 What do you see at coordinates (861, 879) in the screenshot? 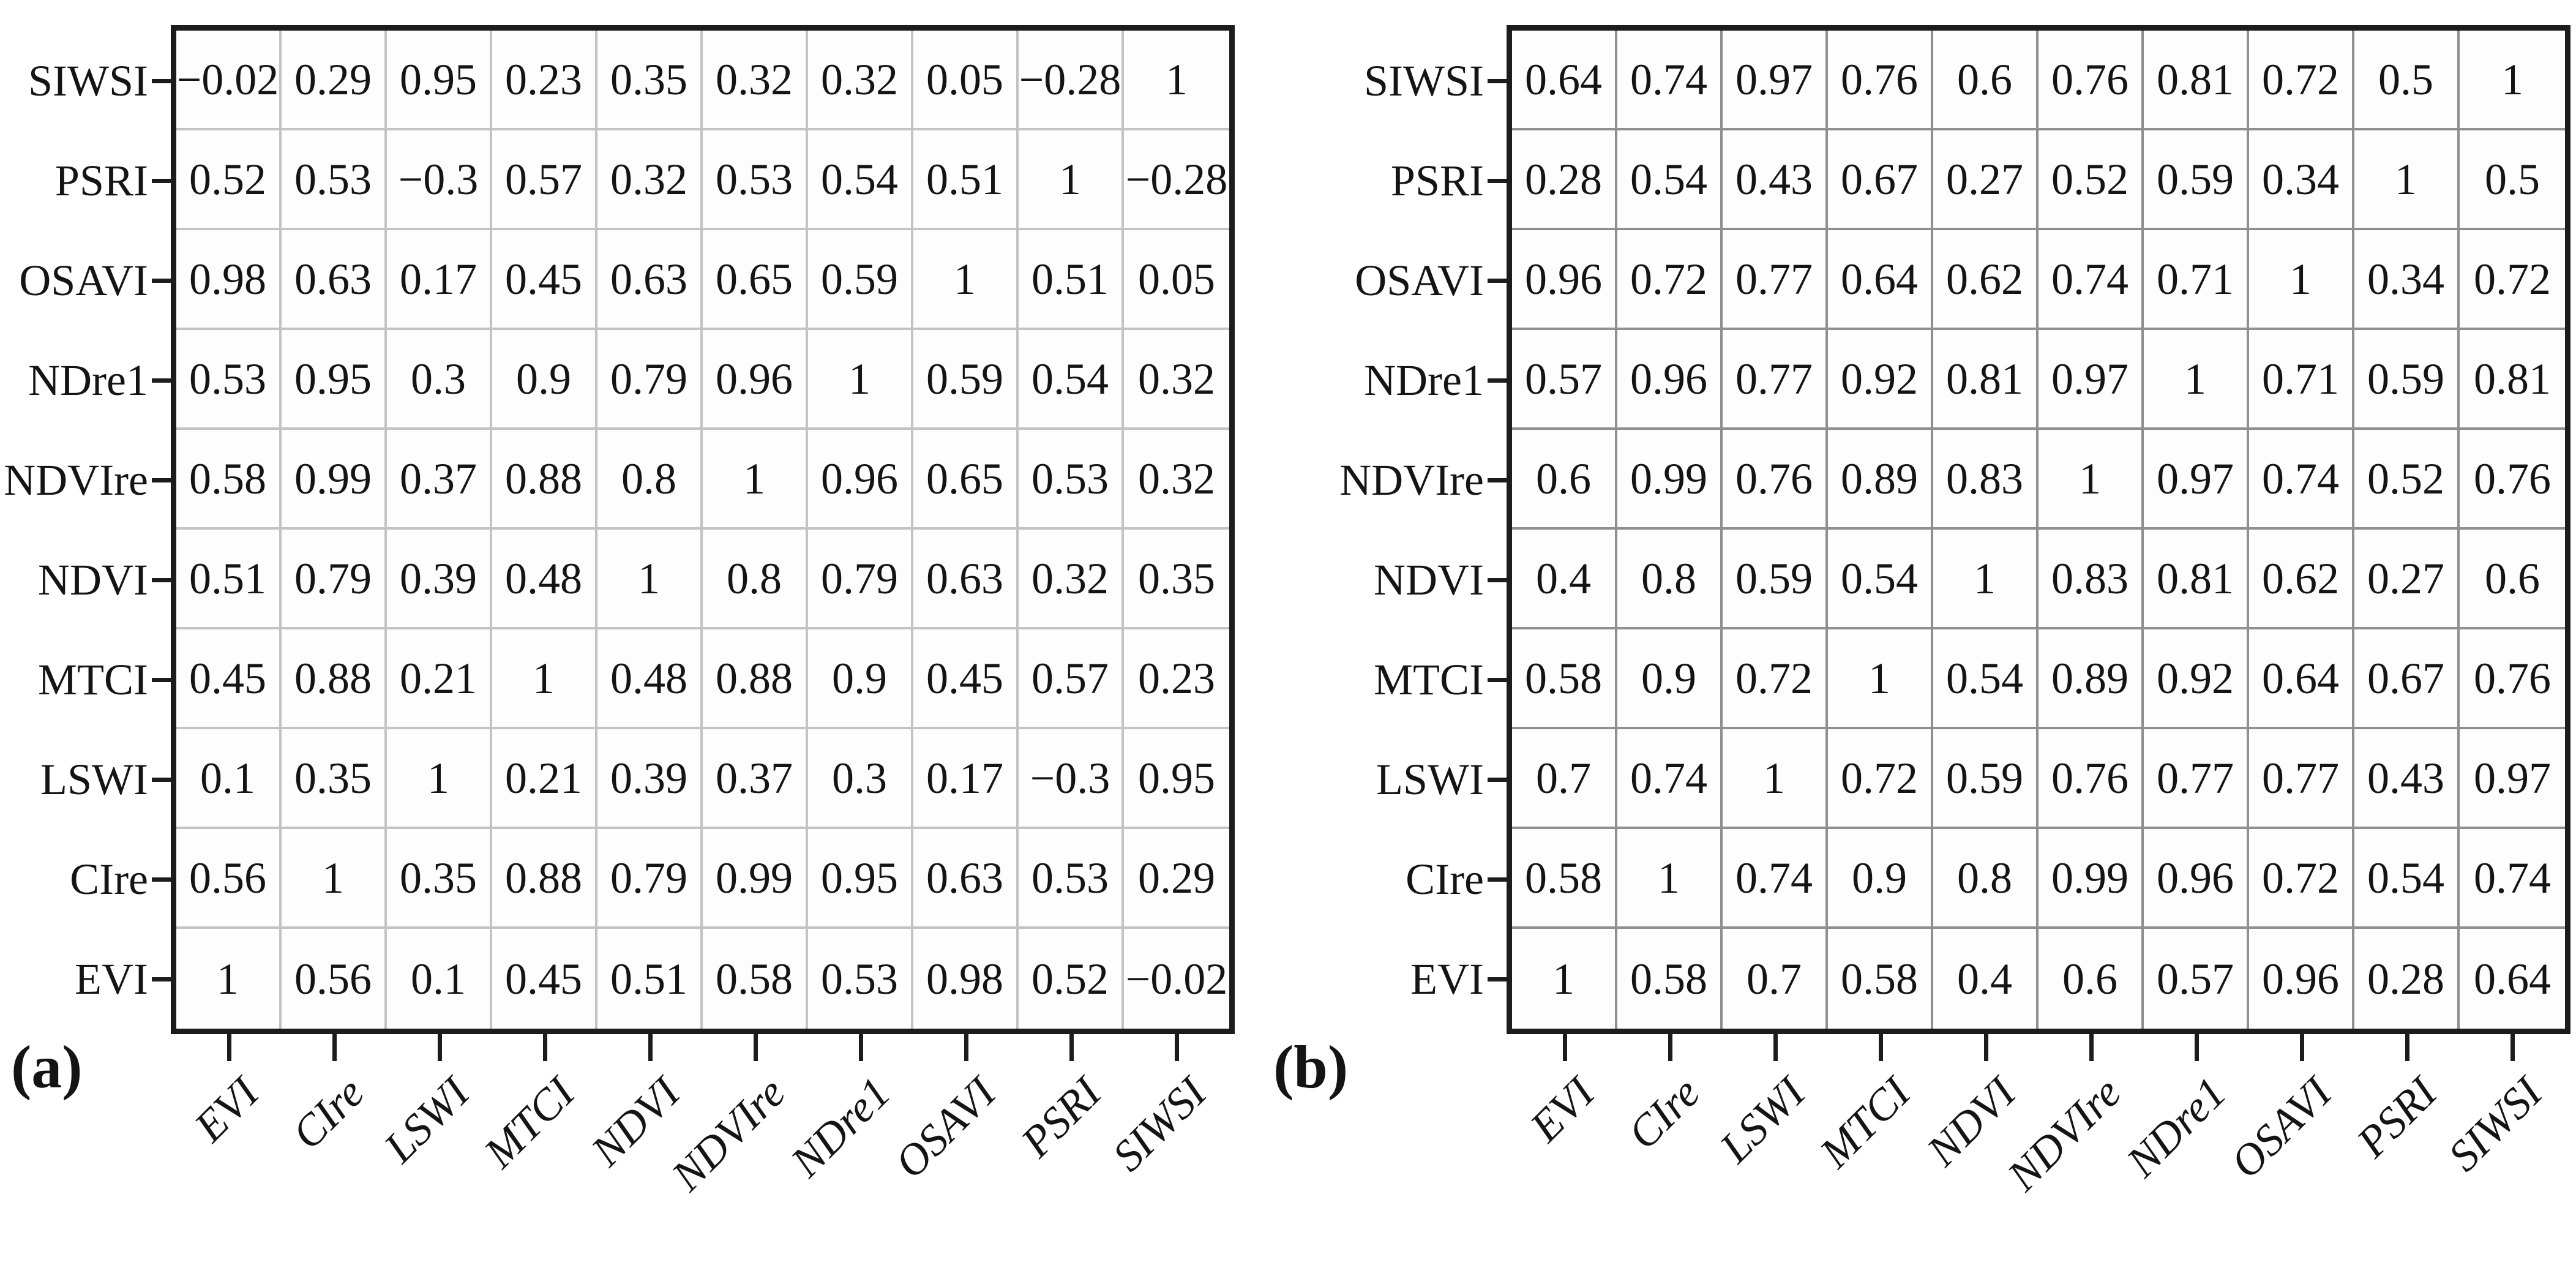
I see `matrix-cell-CIre-NDre1: 0.95` at bounding box center [861, 879].